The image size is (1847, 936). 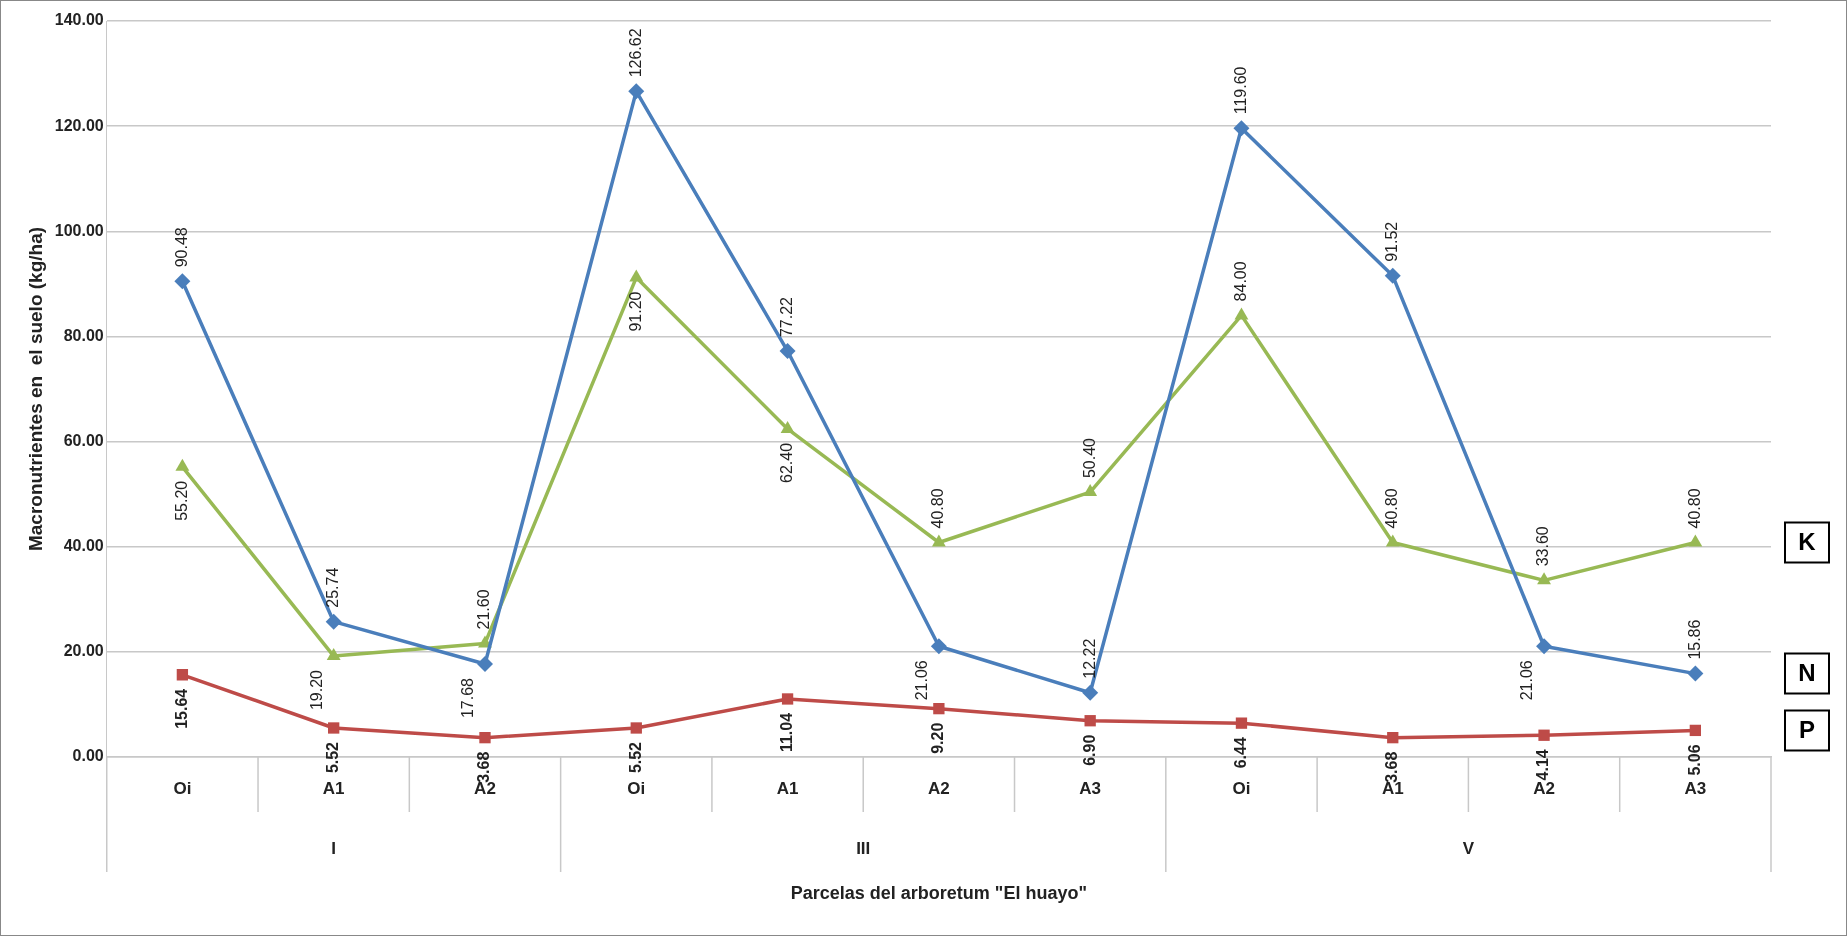 I want to click on y-tick-label: 60.00, so click(x=83, y=440).